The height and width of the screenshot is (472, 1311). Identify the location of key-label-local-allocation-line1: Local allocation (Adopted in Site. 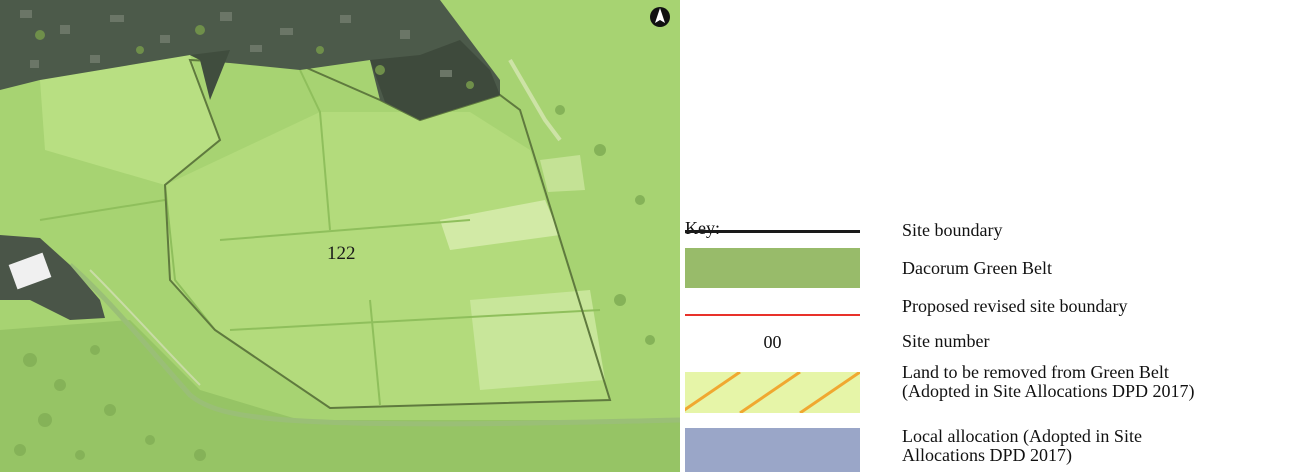
(1022, 436).